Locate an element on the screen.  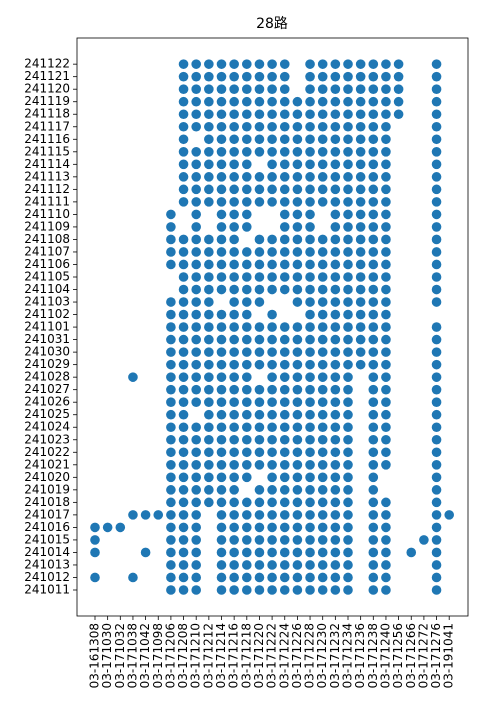
x-tick-label: 03-171256 is located at coordinates (398, 655).